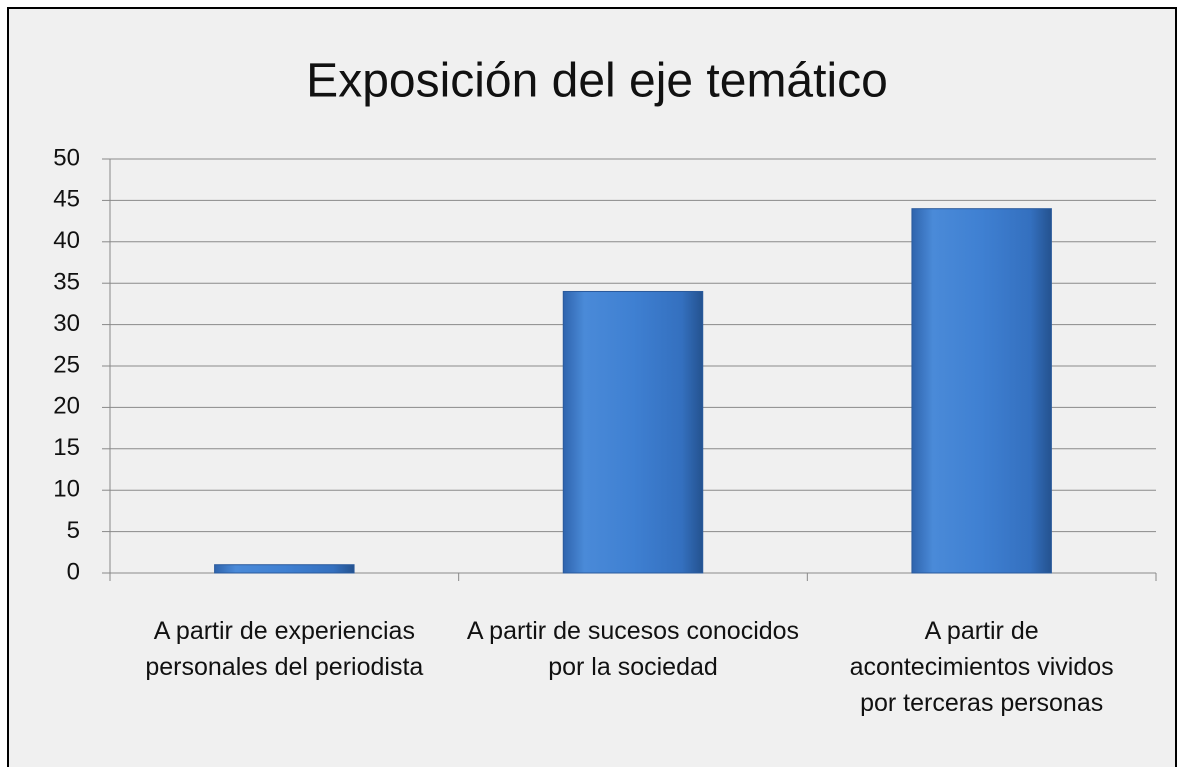 Image resolution: width=1185 pixels, height=769 pixels. What do you see at coordinates (66, 406) in the screenshot?
I see `y-tick-label: 20` at bounding box center [66, 406].